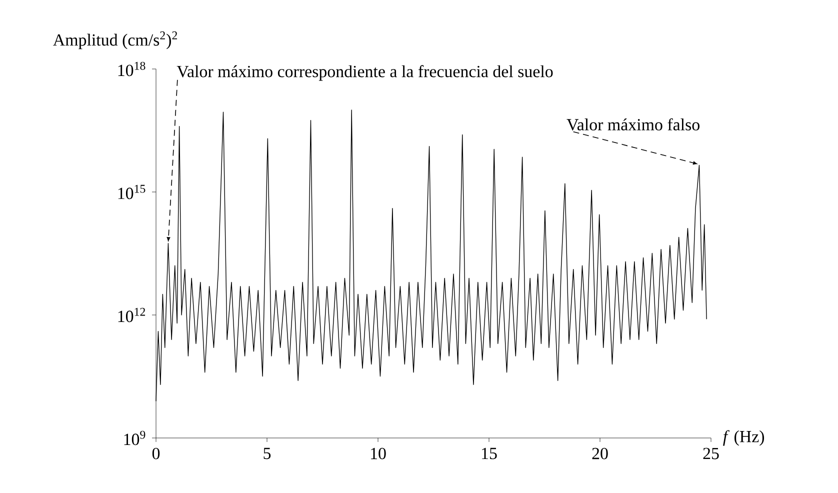 This screenshot has height=493, width=838. What do you see at coordinates (156, 454) in the screenshot?
I see `x-tick-label: 0` at bounding box center [156, 454].